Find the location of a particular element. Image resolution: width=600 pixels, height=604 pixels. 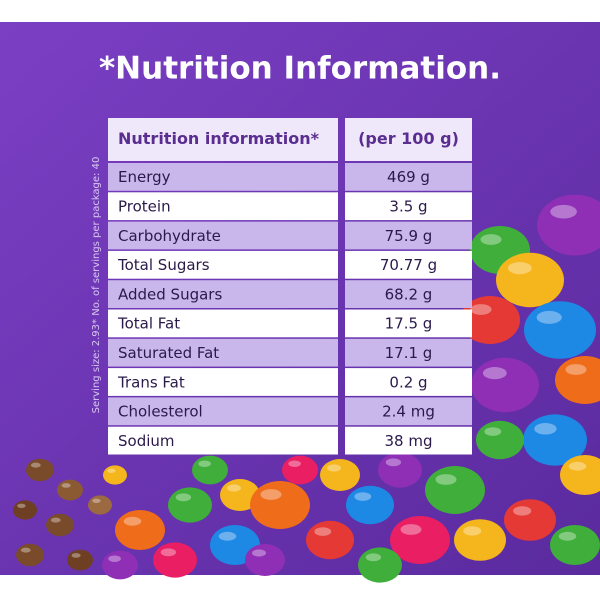

nutrient-value: 17.1 g is located at coordinates (409, 353).